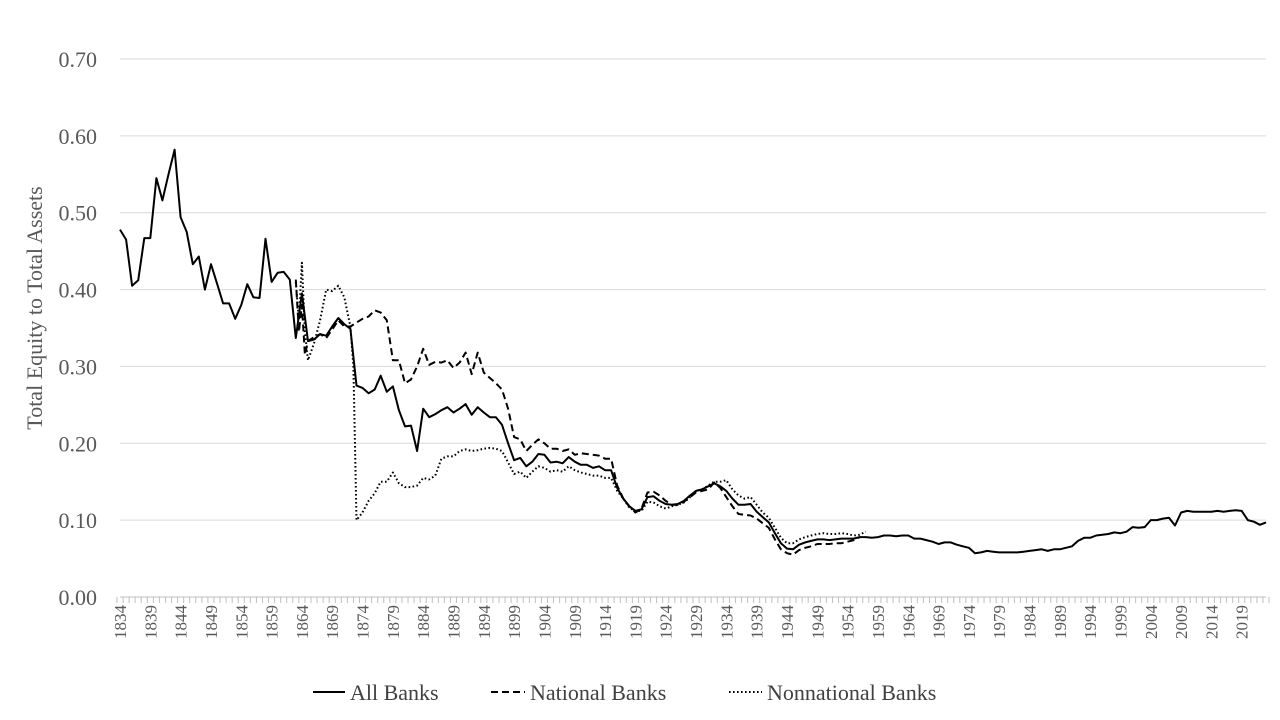 The image size is (1280, 720). What do you see at coordinates (150, 622) in the screenshot?
I see `x-tick-label: 1839` at bounding box center [150, 622].